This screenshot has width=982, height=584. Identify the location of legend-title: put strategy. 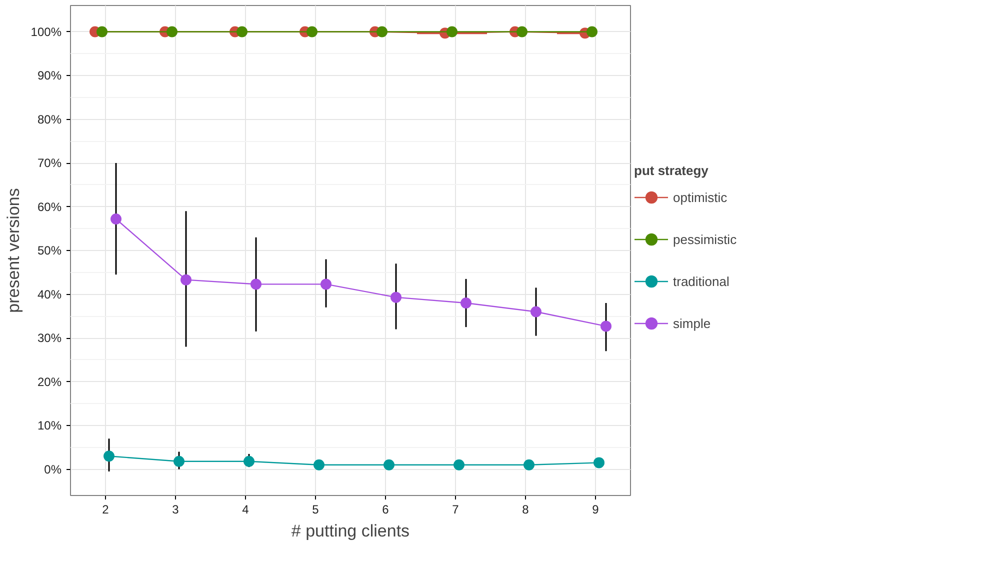
(672, 170).